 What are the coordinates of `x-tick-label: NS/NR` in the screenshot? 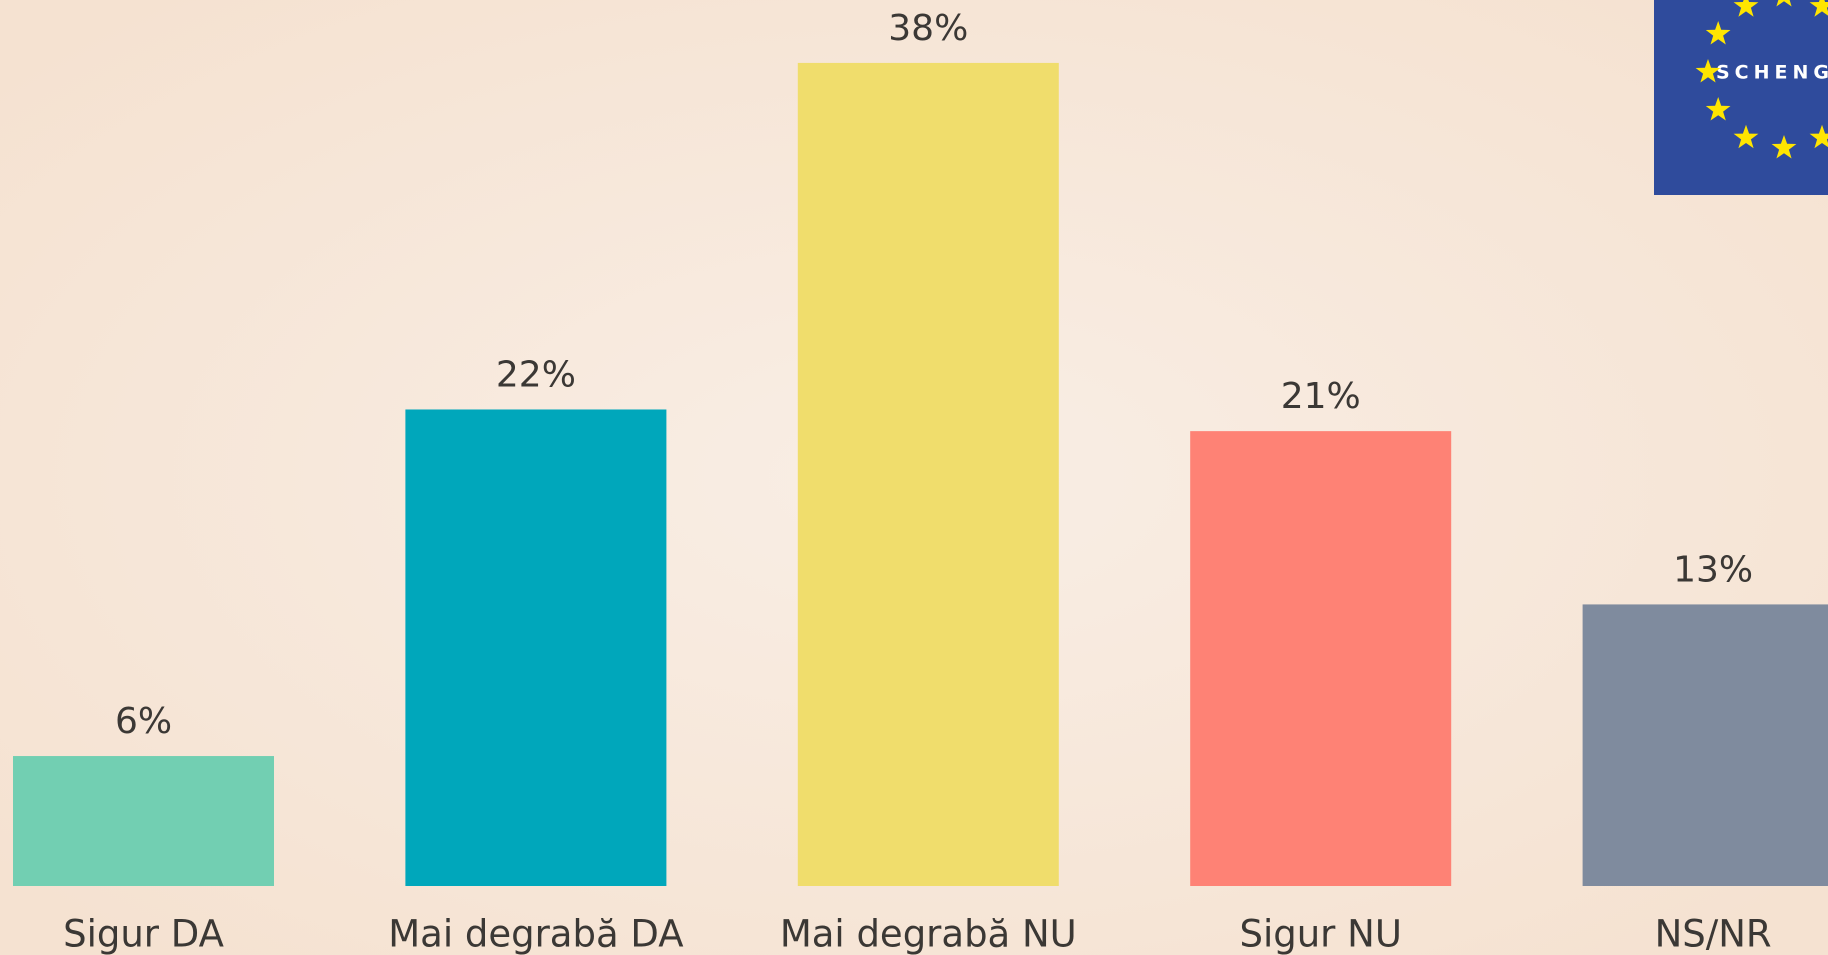 It's located at (1713, 934).